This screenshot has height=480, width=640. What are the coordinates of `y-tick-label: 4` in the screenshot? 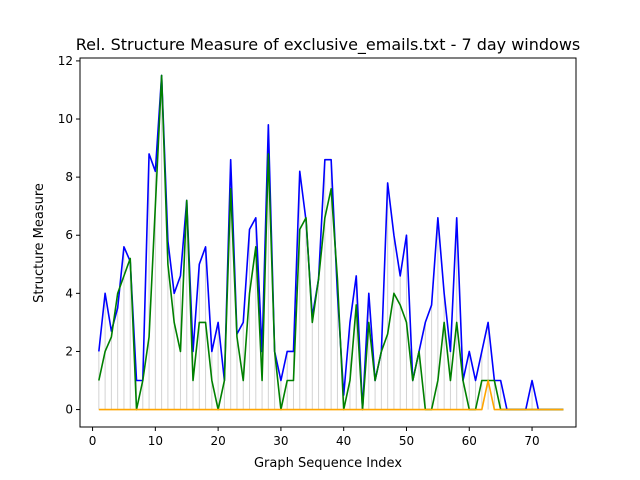 It's located at (69, 293).